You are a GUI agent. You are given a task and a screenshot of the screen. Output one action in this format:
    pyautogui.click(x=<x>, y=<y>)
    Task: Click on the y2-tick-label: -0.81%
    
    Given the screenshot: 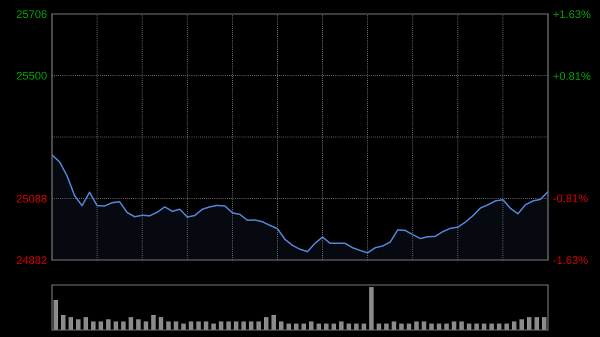 What is the action you would take?
    pyautogui.click(x=570, y=198)
    